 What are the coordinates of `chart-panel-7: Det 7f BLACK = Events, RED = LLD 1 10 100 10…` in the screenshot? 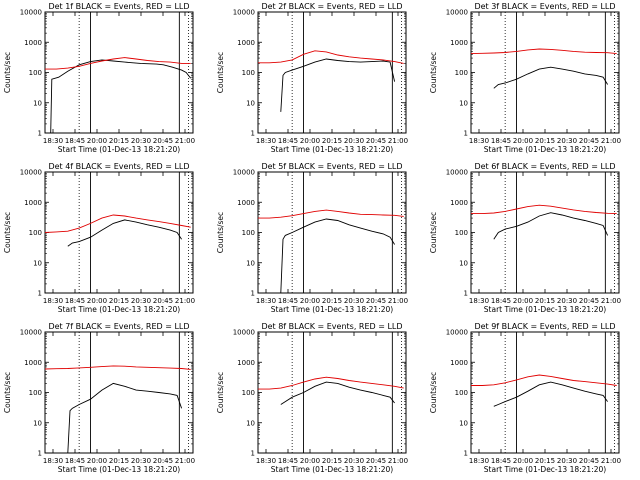 It's located at (99, 398).